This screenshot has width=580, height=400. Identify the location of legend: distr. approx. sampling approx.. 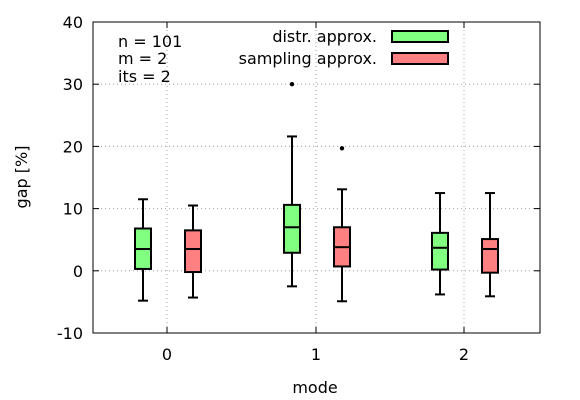
(344, 47).